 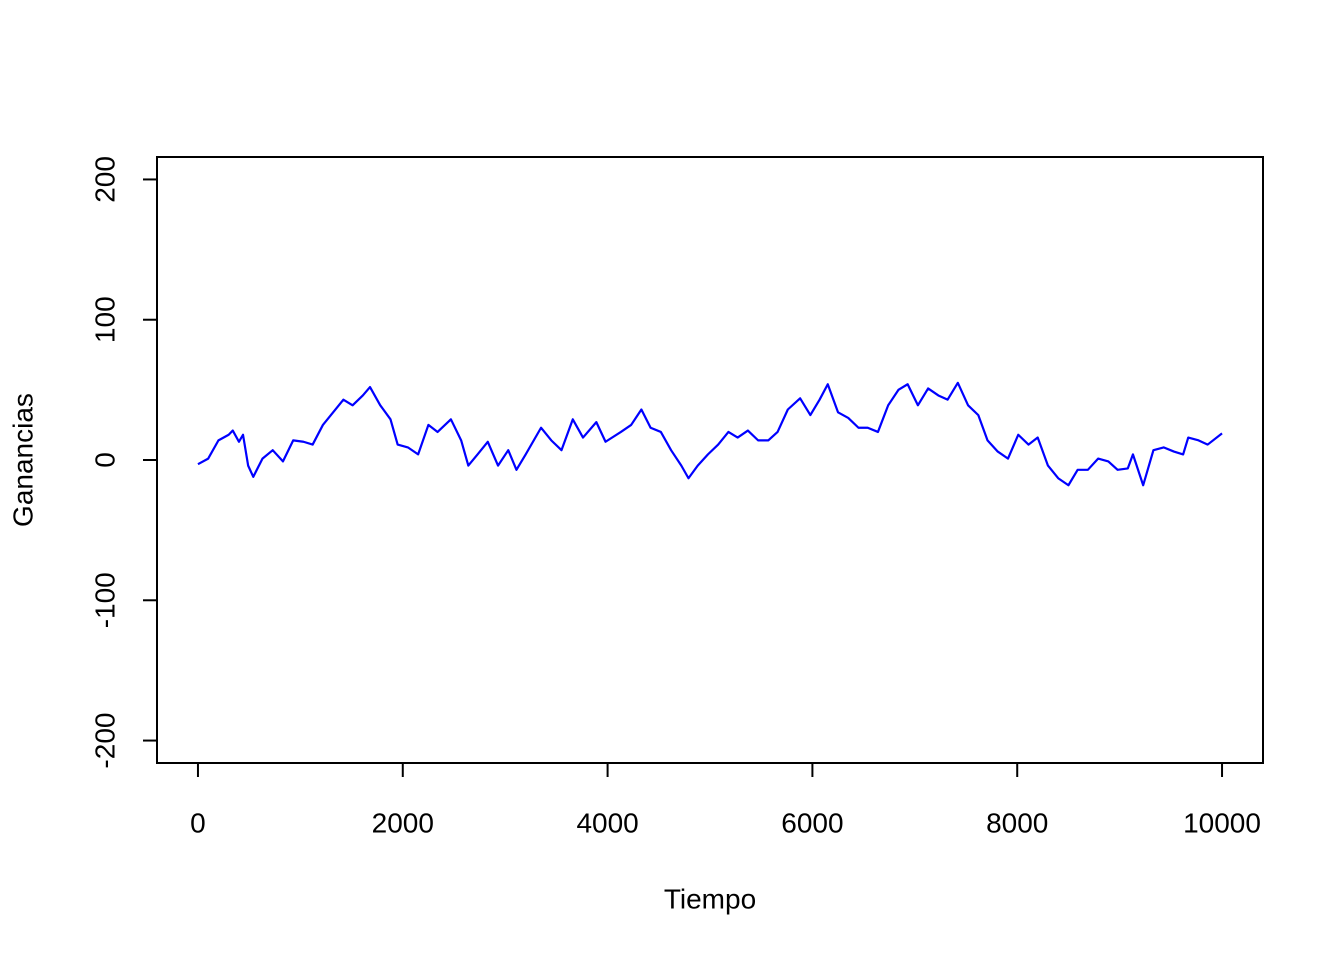 What do you see at coordinates (198, 822) in the screenshot?
I see `x-tick-label: 0` at bounding box center [198, 822].